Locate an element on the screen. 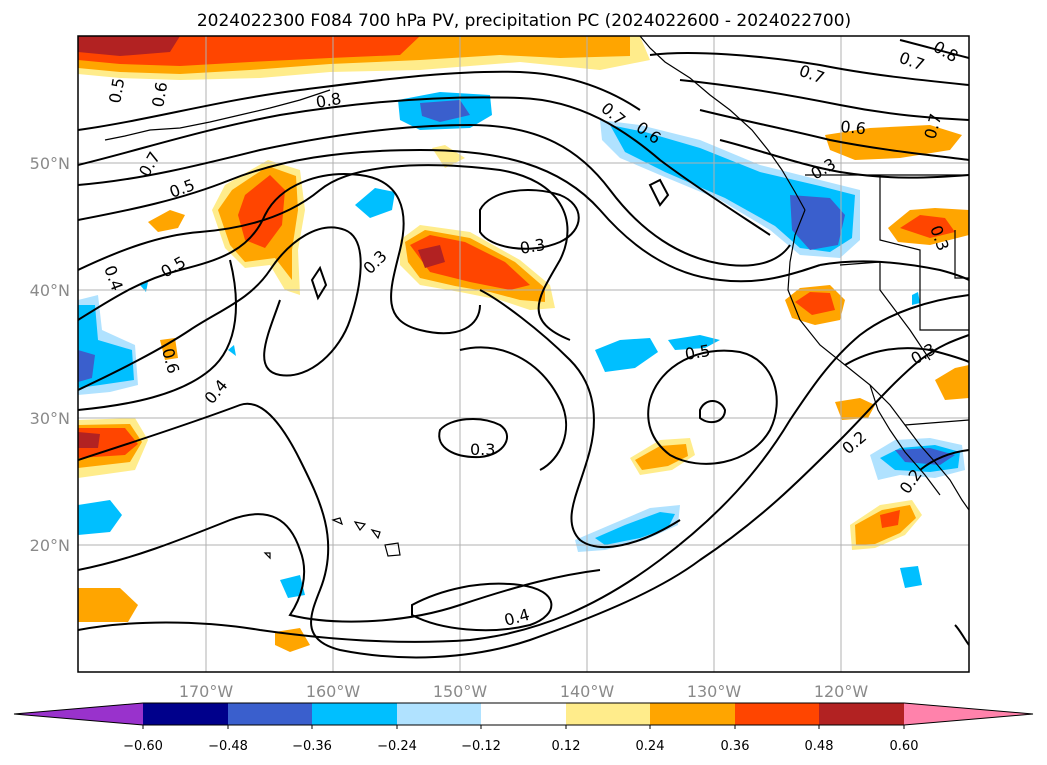 This screenshot has width=1047, height=765. precip-blob-small-a is located at coordinates (166, 221).